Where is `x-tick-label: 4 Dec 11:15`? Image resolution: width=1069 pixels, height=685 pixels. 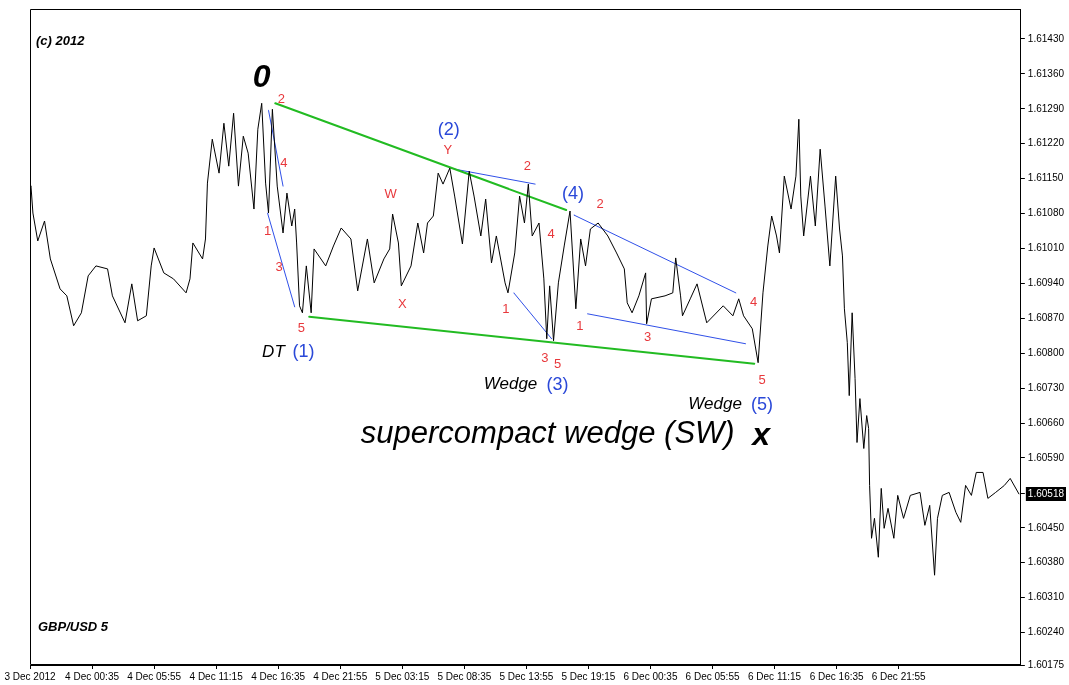 x-tick-label: 4 Dec 11:15 is located at coordinates (216, 676).